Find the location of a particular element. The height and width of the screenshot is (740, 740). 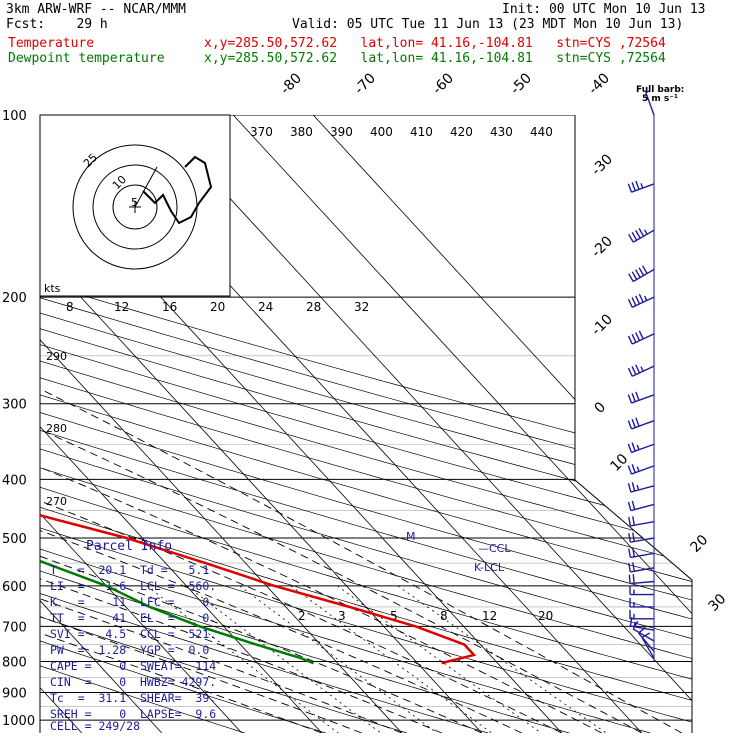

dry-adiabat-label: 290 is located at coordinates (56, 356).